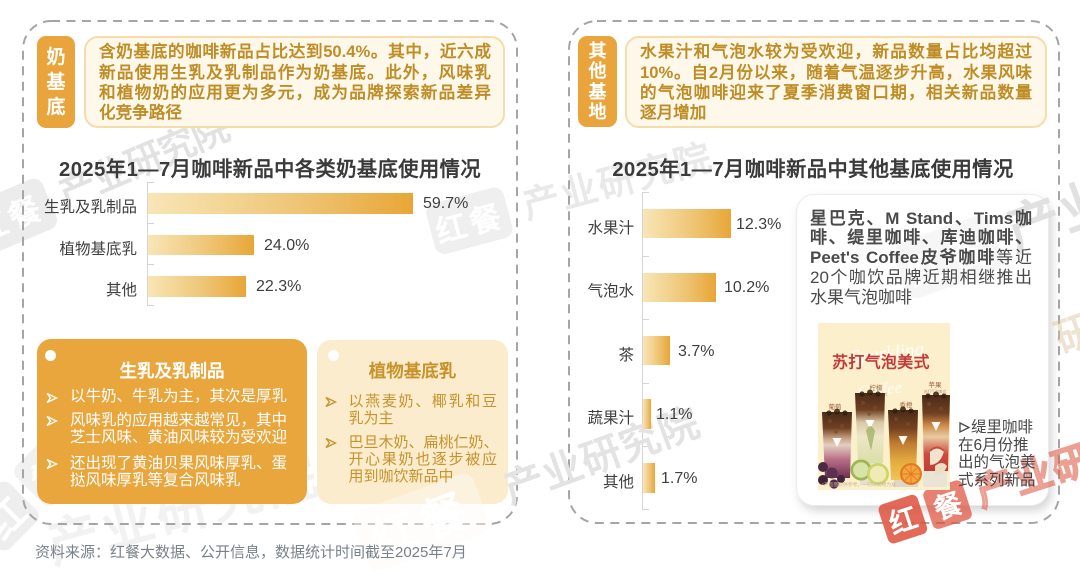 The height and width of the screenshot is (575, 1080). Describe the element at coordinates (836, 406) in the screenshot. I see `svg-text: 葡萄` at that location.